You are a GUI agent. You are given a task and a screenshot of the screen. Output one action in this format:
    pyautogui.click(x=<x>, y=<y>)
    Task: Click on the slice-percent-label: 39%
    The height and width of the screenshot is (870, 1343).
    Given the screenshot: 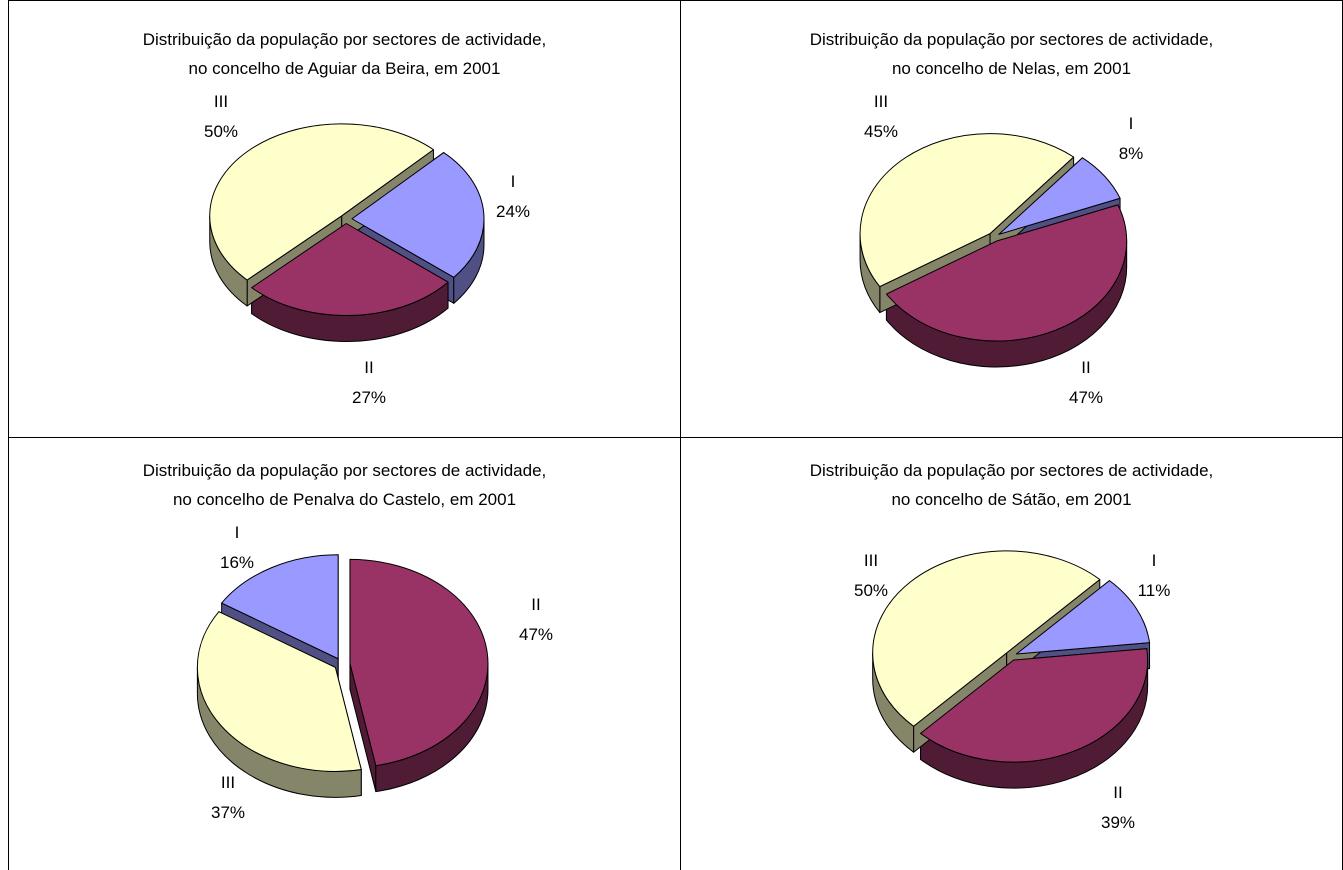 What is the action you would take?
    pyautogui.click(x=1118, y=822)
    